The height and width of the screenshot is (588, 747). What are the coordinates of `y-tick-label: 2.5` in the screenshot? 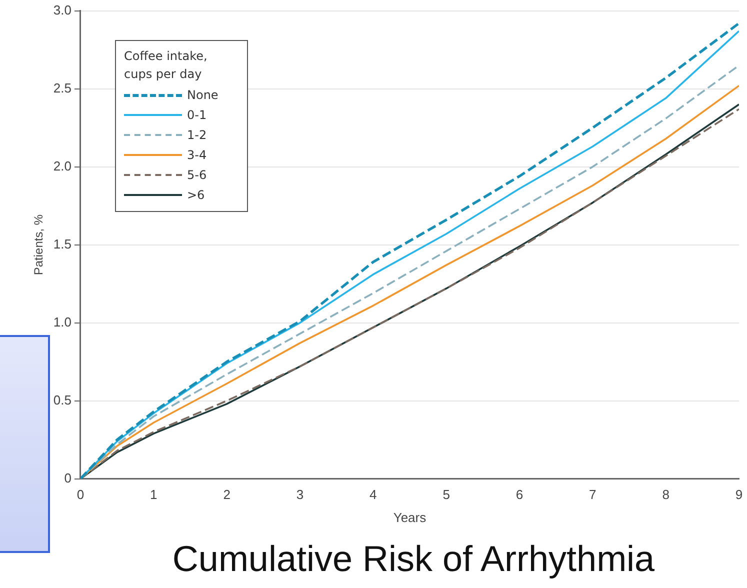 It's located at (62, 88).